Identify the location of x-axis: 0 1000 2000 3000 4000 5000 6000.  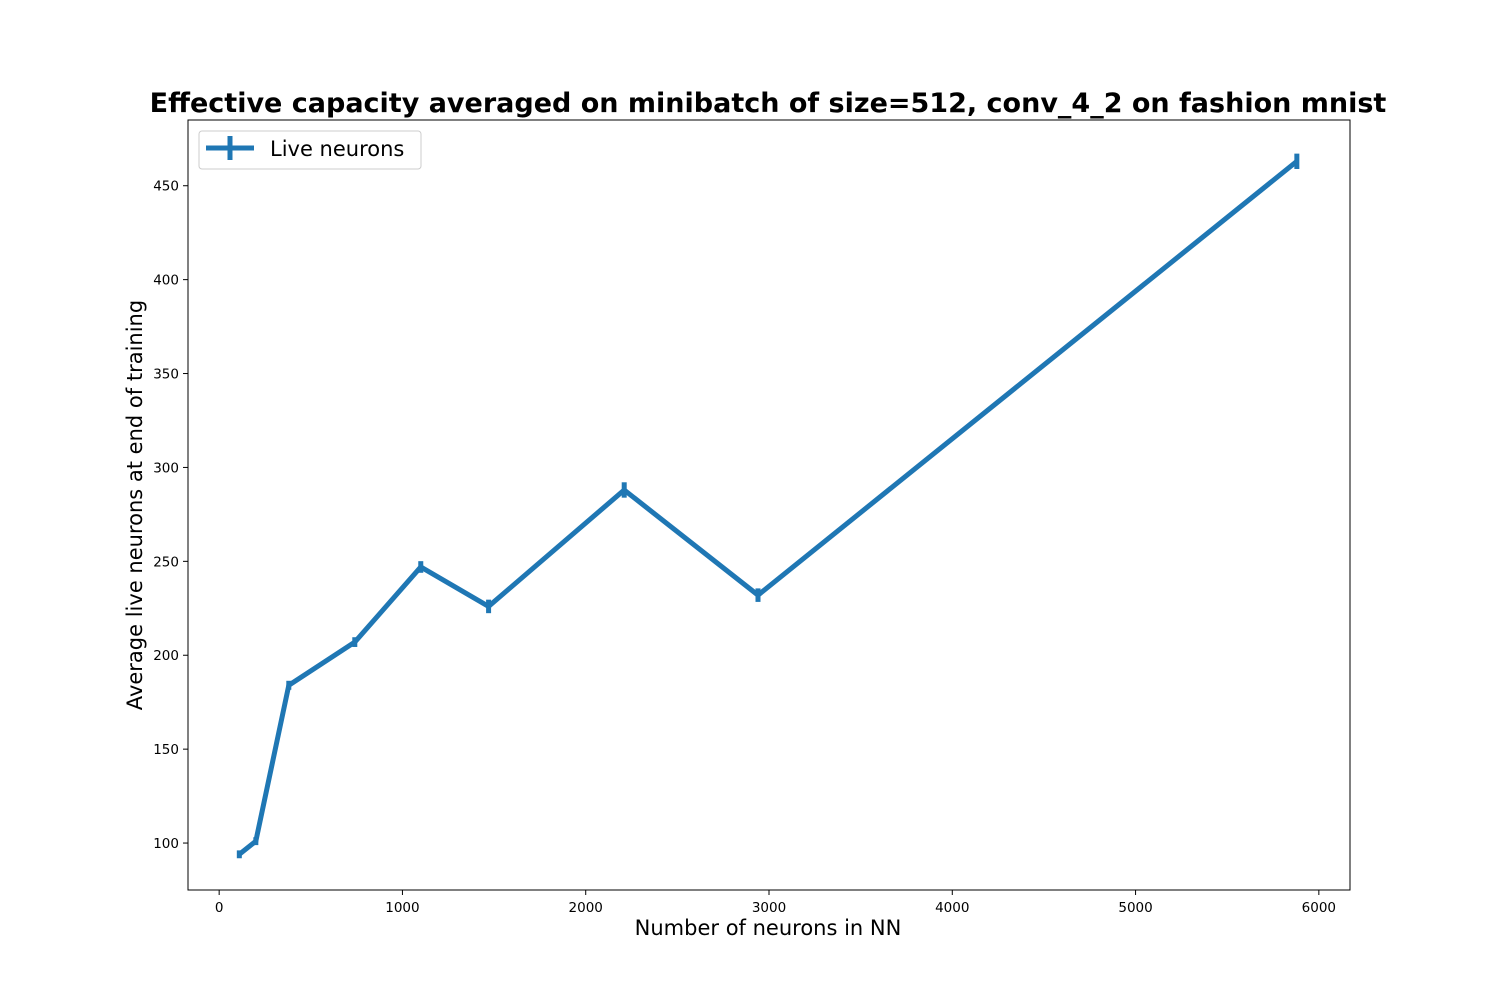
(775, 903).